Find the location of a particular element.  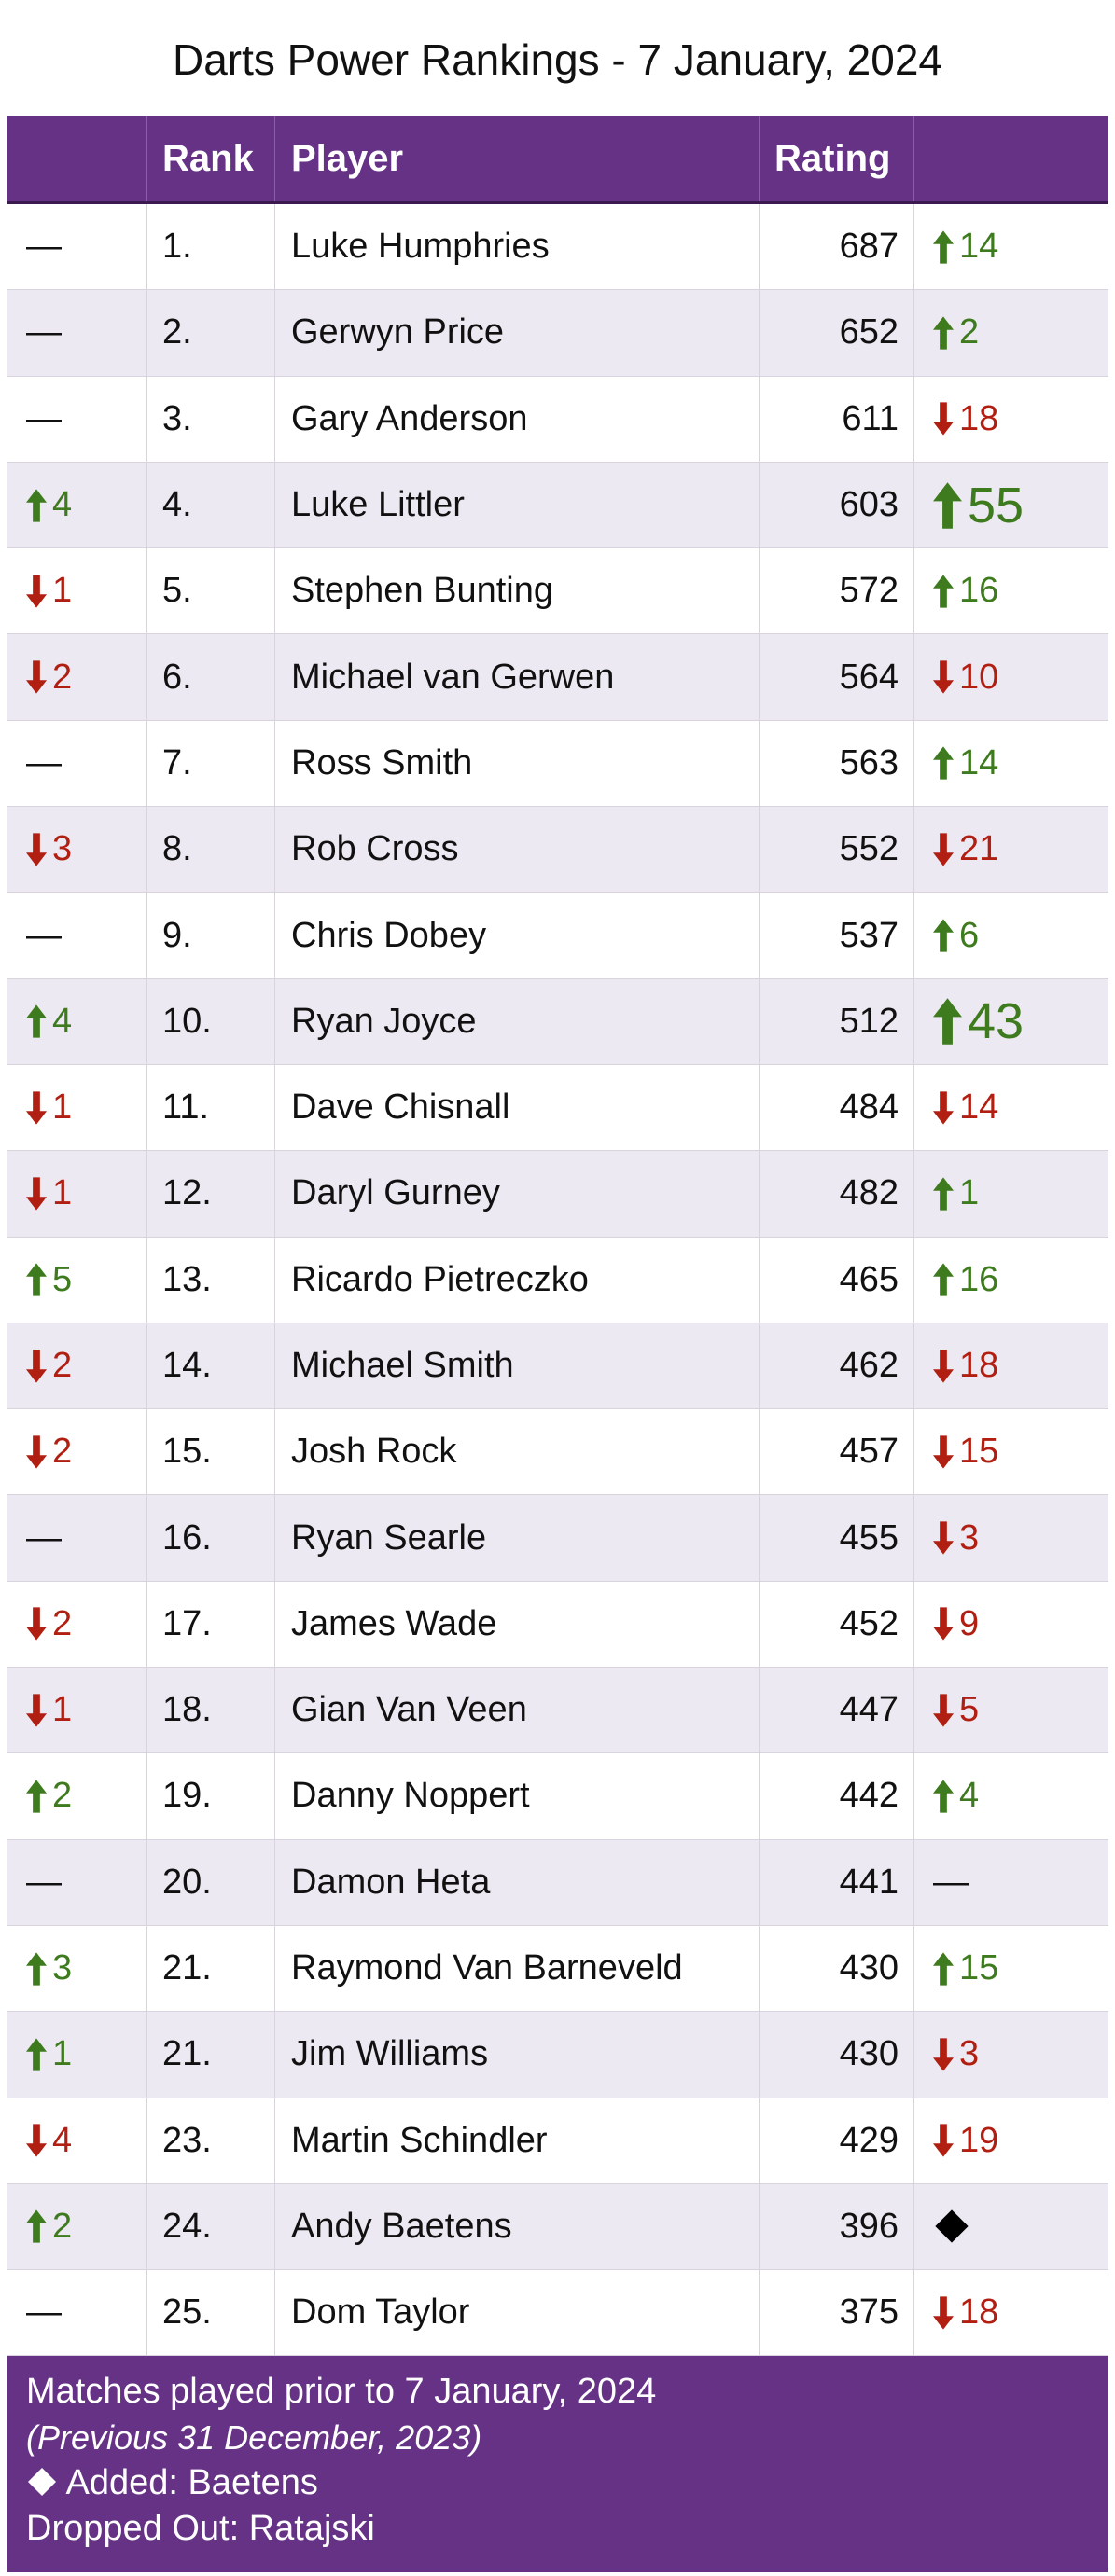

page-title: Darts Power Rankings - 7 January, 2024 is located at coordinates (557, 59).